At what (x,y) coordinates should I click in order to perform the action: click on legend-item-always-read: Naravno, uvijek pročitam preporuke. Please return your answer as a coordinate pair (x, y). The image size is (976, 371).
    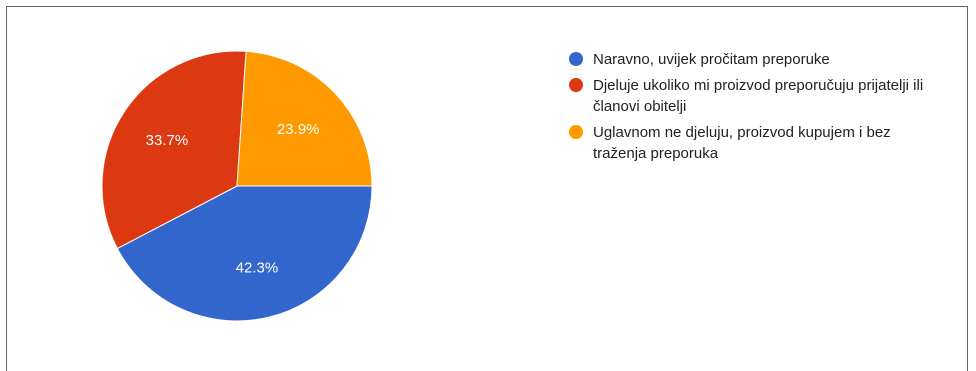
    Looking at the image, I should click on (749, 59).